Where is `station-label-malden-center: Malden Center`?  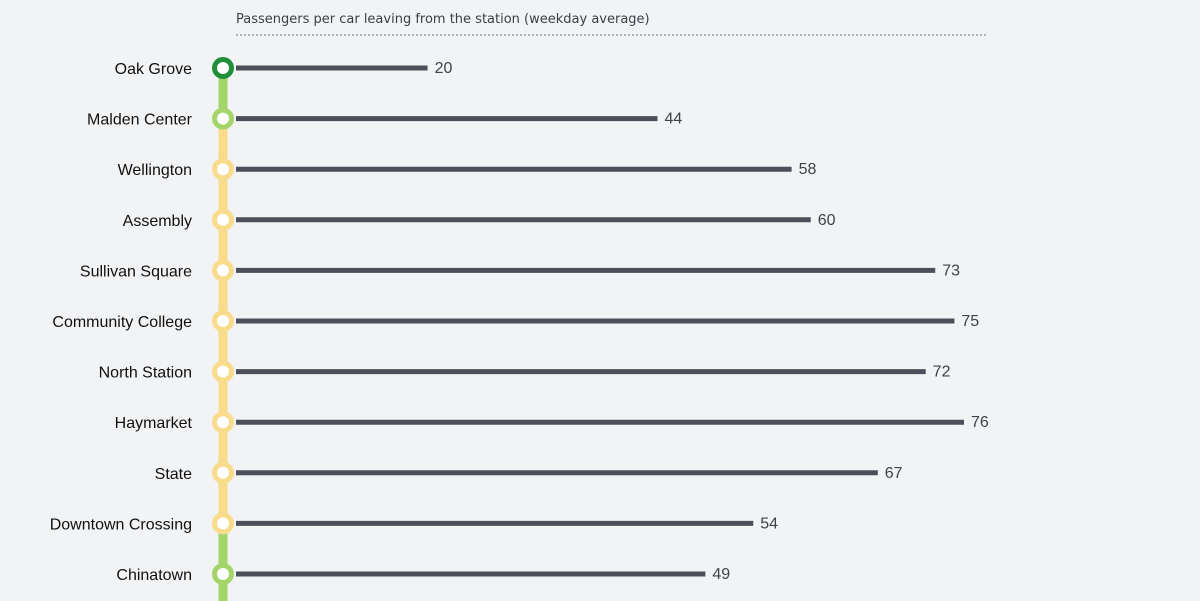 station-label-malden-center: Malden Center is located at coordinates (140, 120).